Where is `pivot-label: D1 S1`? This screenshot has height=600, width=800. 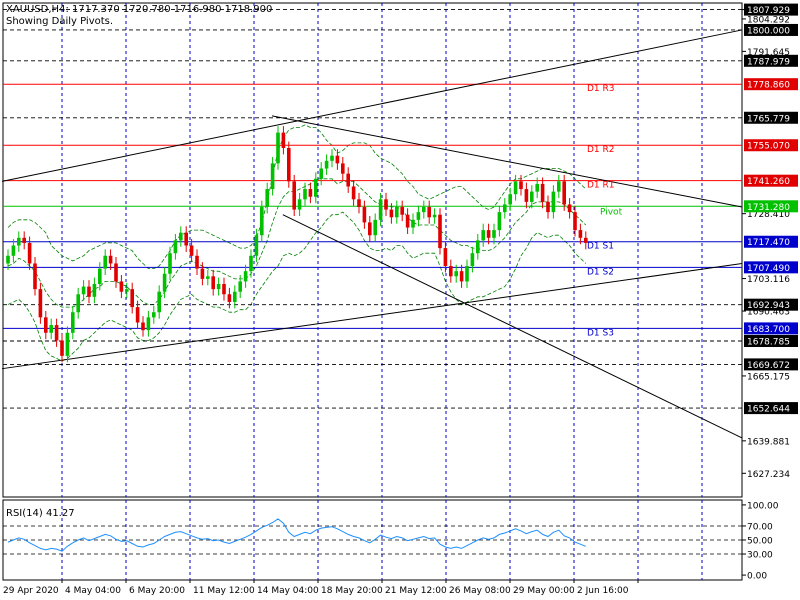 pivot-label: D1 S1 is located at coordinates (600, 247).